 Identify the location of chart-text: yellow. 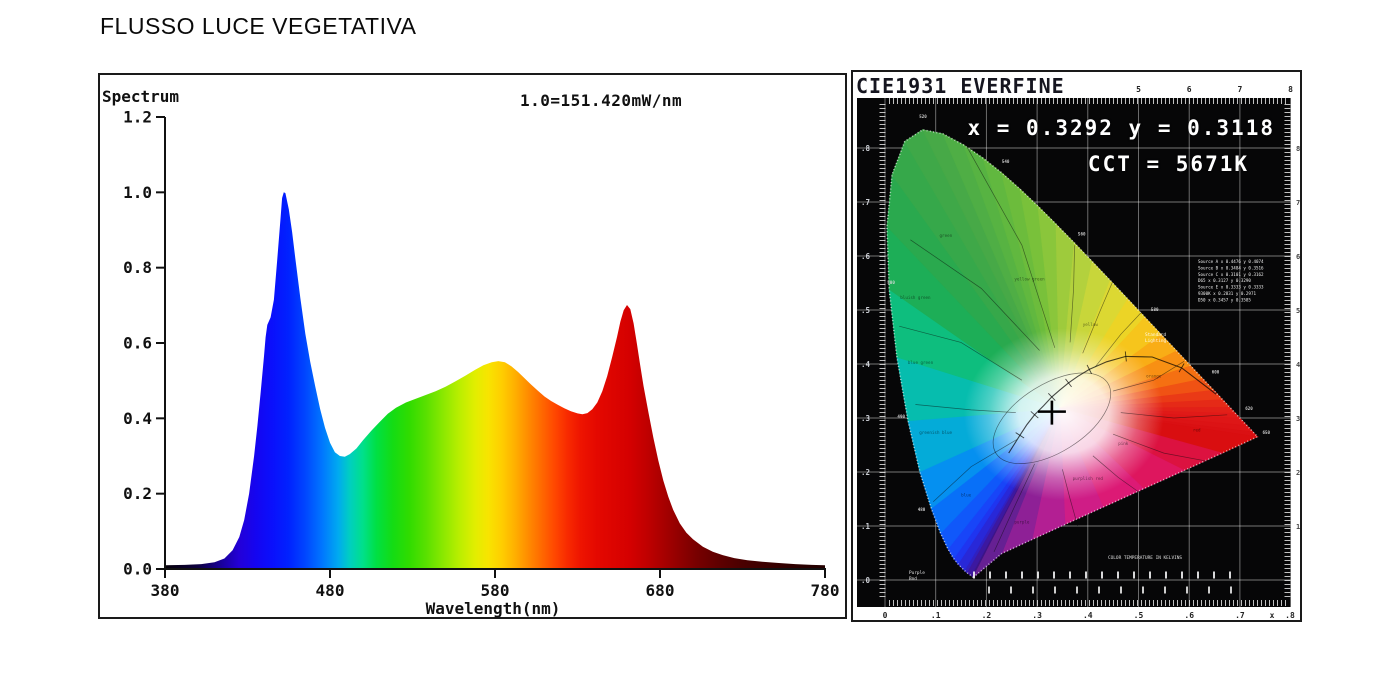
(1091, 324).